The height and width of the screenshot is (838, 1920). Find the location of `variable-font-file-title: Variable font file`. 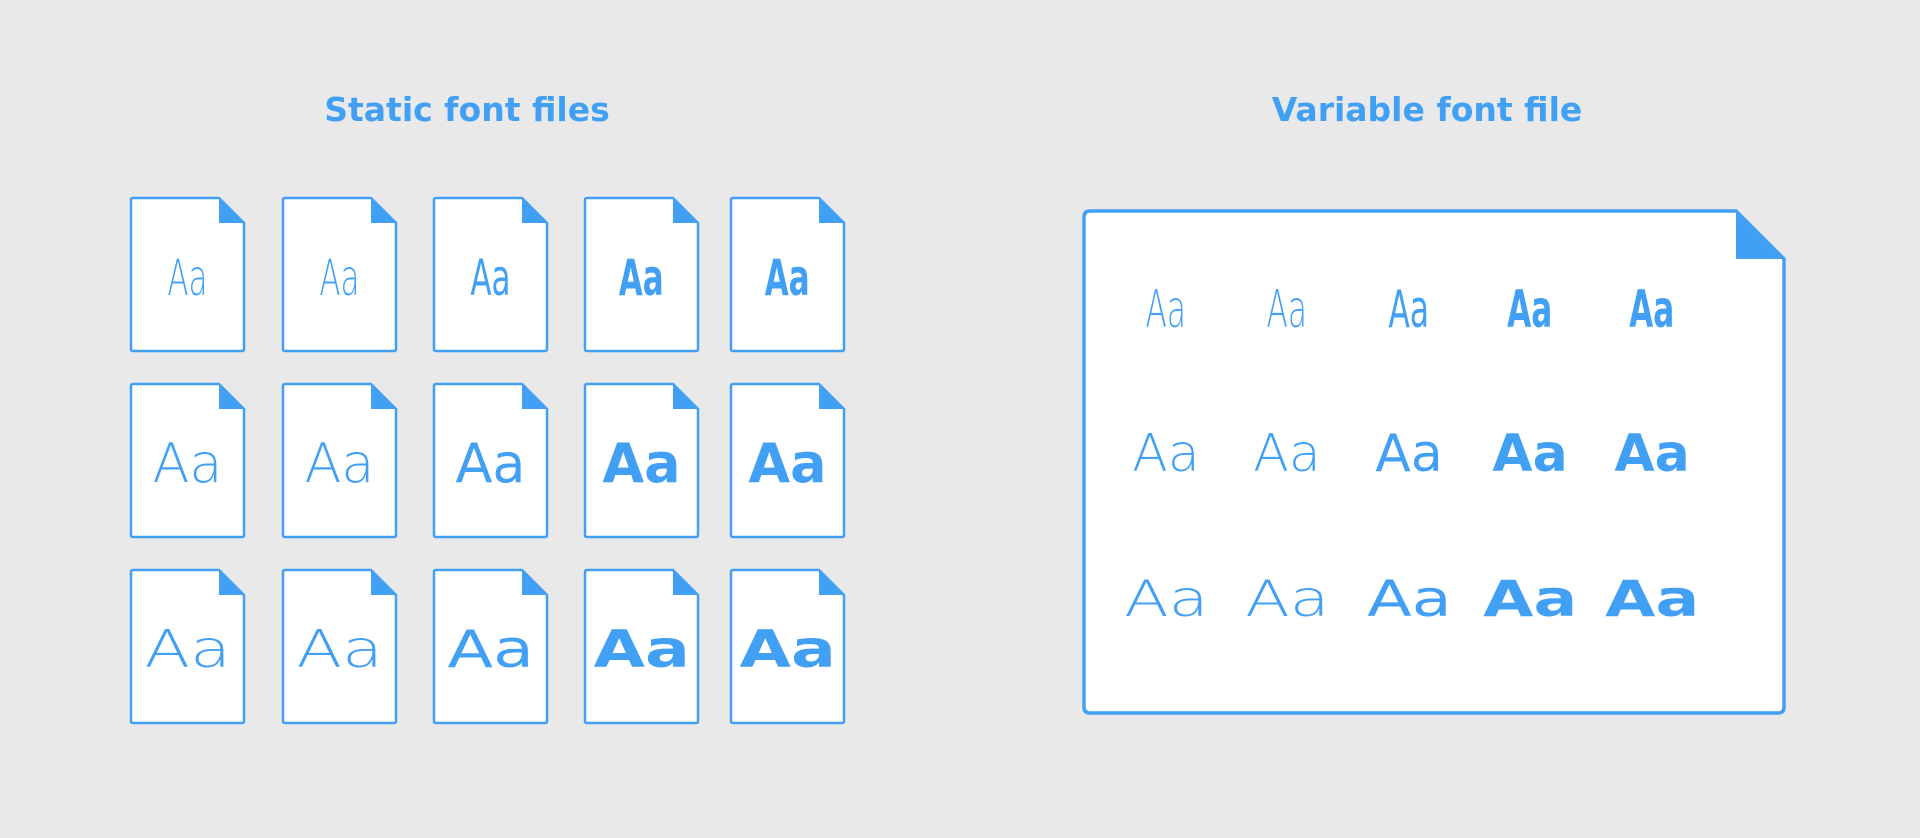

variable-font-file-title: Variable font file is located at coordinates (1427, 109).